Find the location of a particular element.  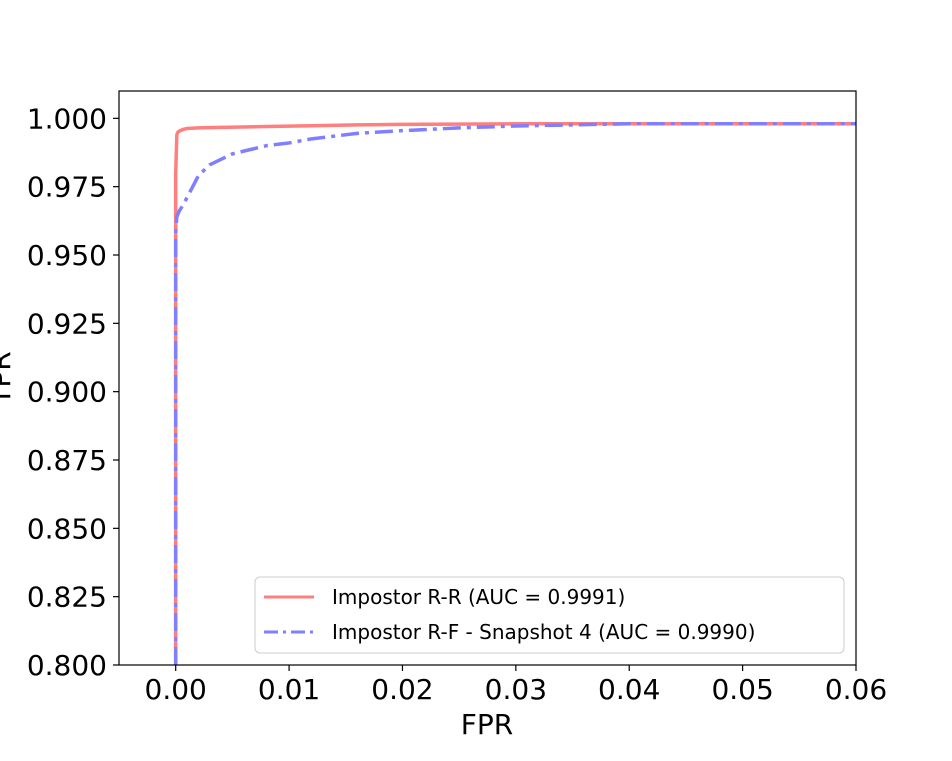

y-tick-label: 0.875 is located at coordinates (67, 460).